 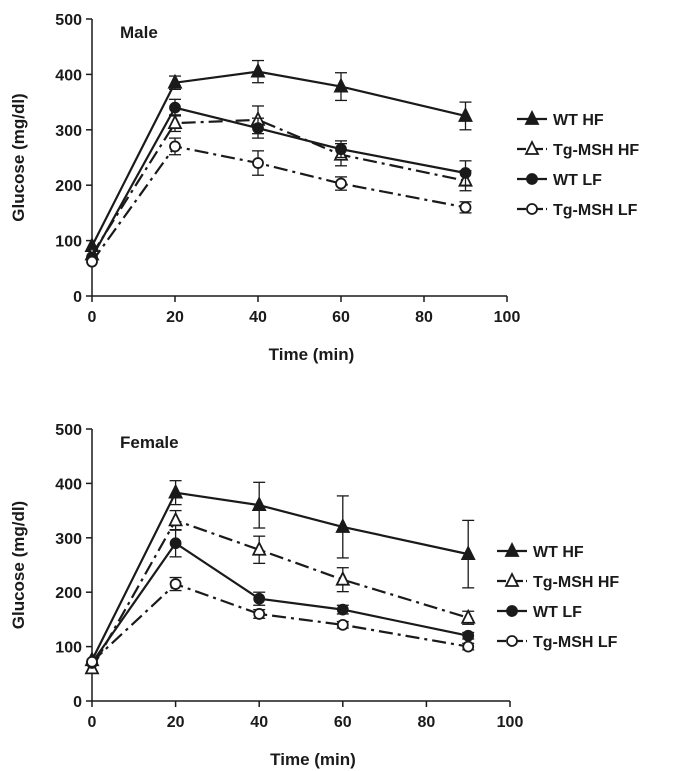 What do you see at coordinates (557, 612) in the screenshot?
I see `legend-label: WT LF` at bounding box center [557, 612].